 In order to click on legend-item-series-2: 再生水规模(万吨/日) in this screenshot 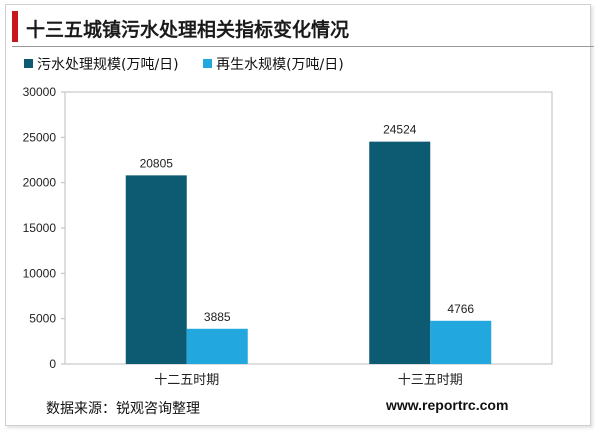, I will do `click(273, 64)`.